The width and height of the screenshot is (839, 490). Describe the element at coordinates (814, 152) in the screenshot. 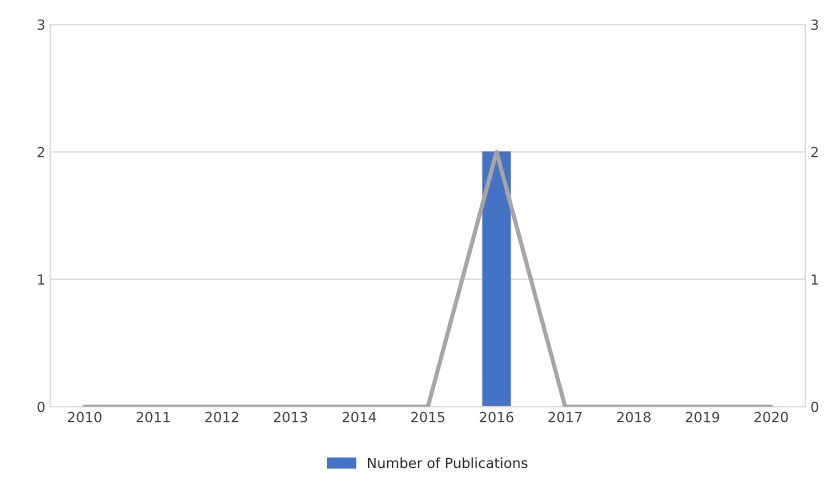

I see `y2-tick-label: 2` at that location.